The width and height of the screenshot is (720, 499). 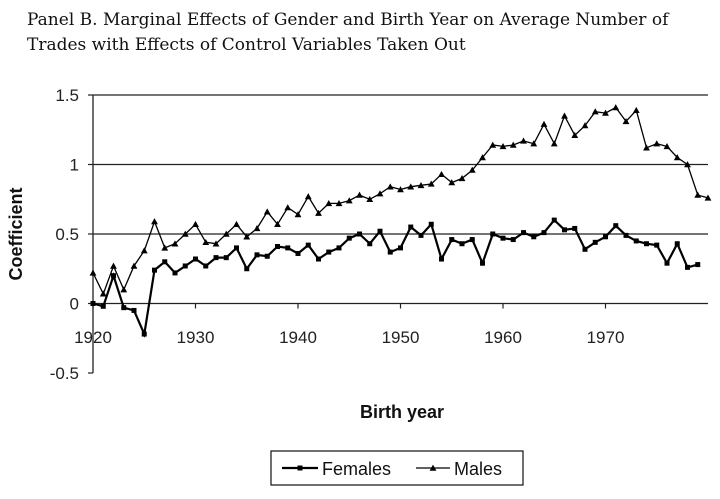 What do you see at coordinates (74, 165) in the screenshot?
I see `y-tick-label: 1` at bounding box center [74, 165].